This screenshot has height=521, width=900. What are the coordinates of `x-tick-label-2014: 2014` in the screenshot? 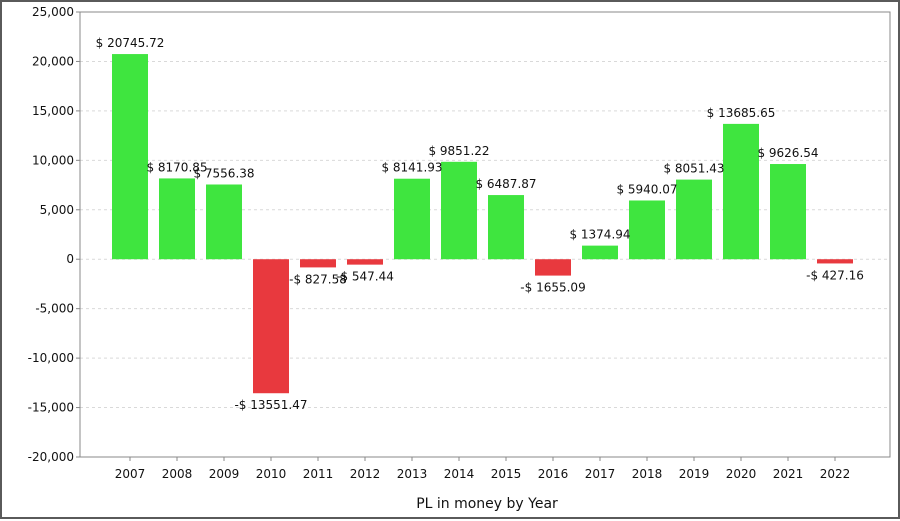 It's located at (459, 474).